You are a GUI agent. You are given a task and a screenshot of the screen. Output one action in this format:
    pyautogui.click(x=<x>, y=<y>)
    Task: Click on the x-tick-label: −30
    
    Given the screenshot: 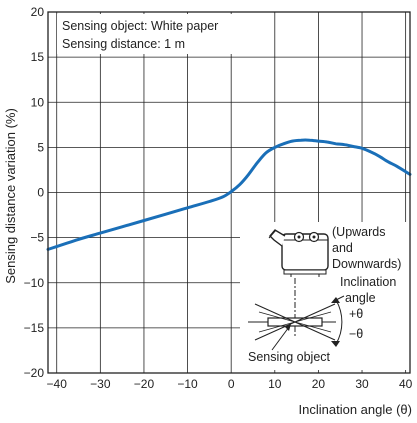 What is the action you would take?
    pyautogui.click(x=100, y=384)
    